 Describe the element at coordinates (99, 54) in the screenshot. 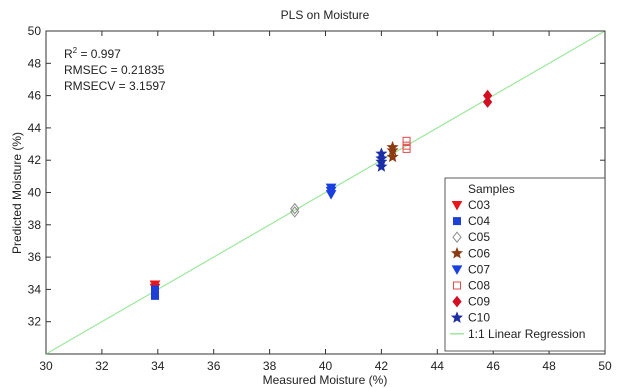

I see `r2-value: = 0.997` at that location.